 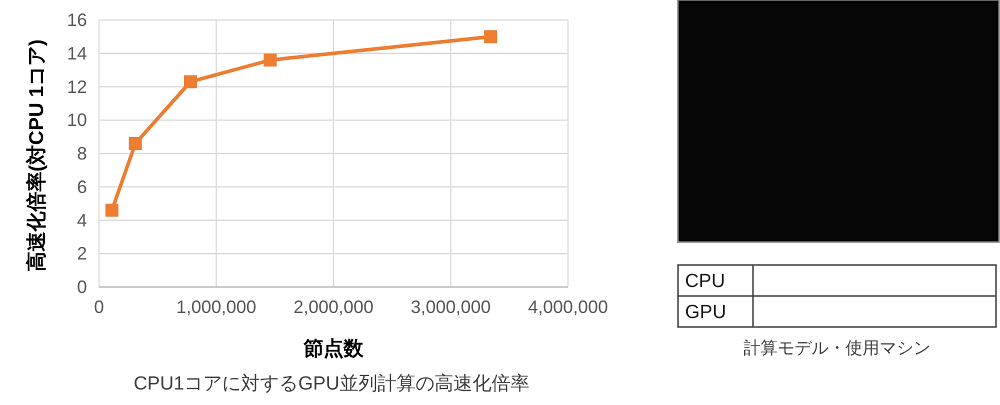 I want to click on y-axis-title: 高速化倍率(対CPU 1コア), so click(x=36, y=155).